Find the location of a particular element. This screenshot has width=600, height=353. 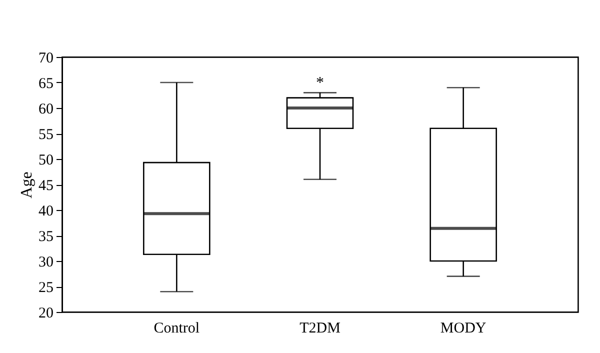

y-tick-label: 20 is located at coordinates (46, 314).